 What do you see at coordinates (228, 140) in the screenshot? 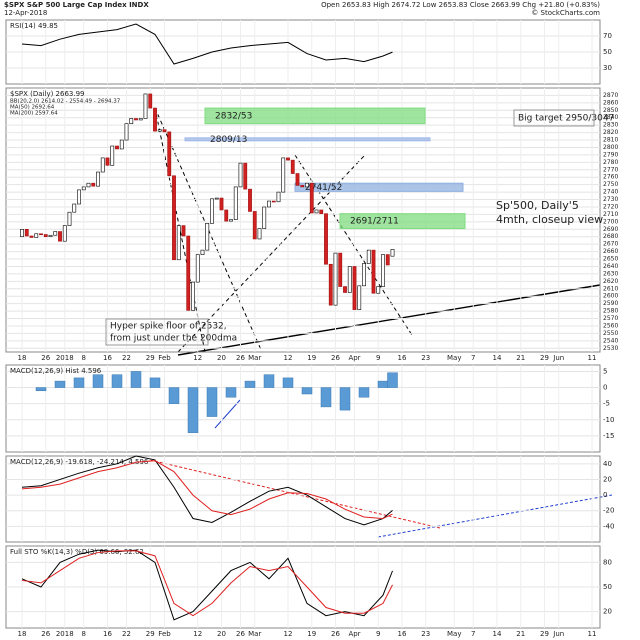
I see `zone-label: 2809/13` at bounding box center [228, 140].